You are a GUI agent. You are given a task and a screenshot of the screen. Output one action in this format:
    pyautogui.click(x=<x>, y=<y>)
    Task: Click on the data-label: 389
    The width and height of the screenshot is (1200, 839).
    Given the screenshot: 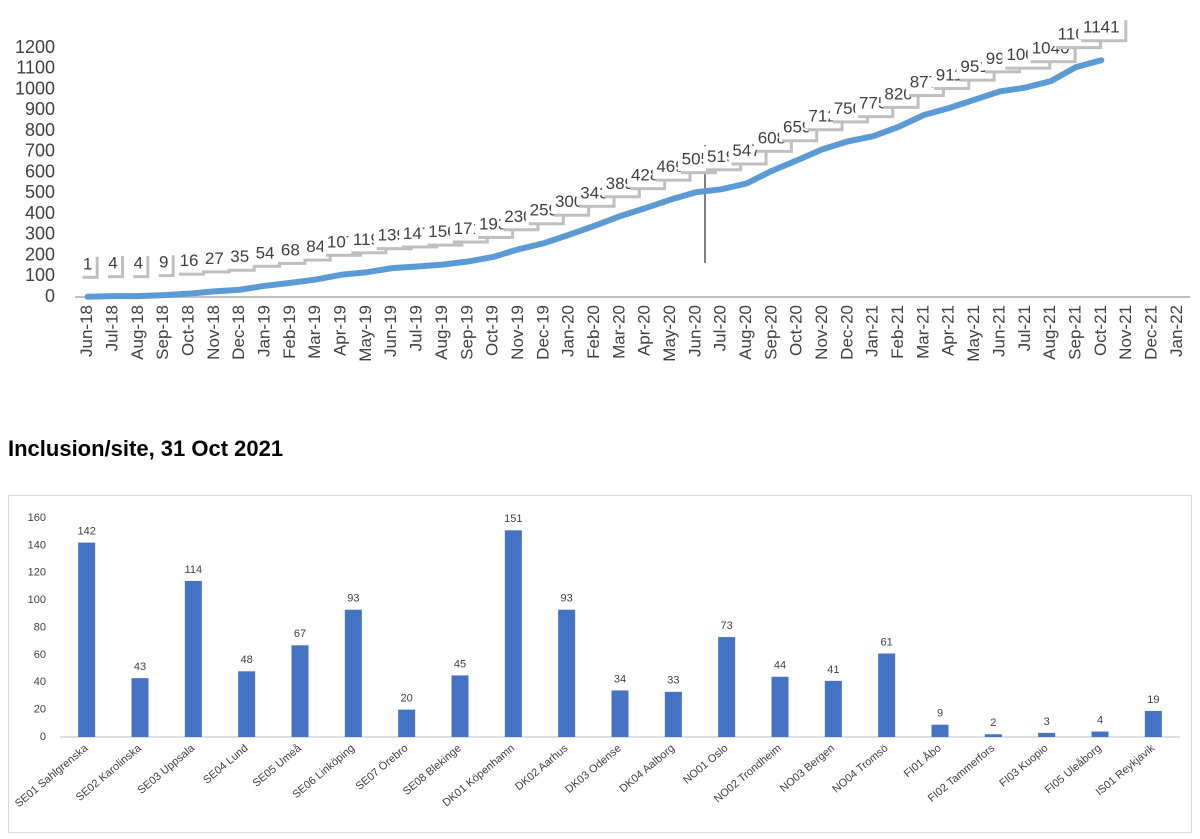 What is the action you would take?
    pyautogui.click(x=620, y=183)
    